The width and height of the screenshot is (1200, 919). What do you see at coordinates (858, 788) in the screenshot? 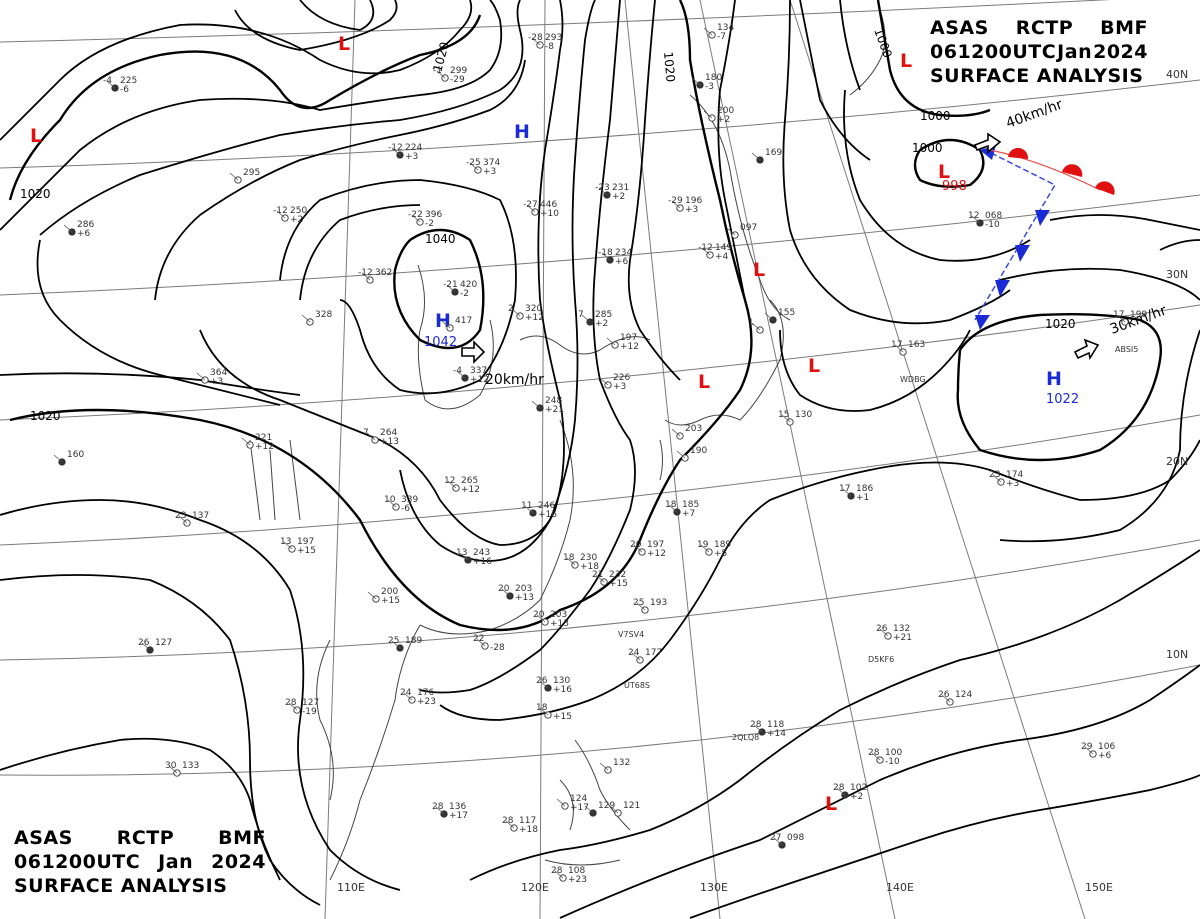
I see `station-pressure: 102` at bounding box center [858, 788].